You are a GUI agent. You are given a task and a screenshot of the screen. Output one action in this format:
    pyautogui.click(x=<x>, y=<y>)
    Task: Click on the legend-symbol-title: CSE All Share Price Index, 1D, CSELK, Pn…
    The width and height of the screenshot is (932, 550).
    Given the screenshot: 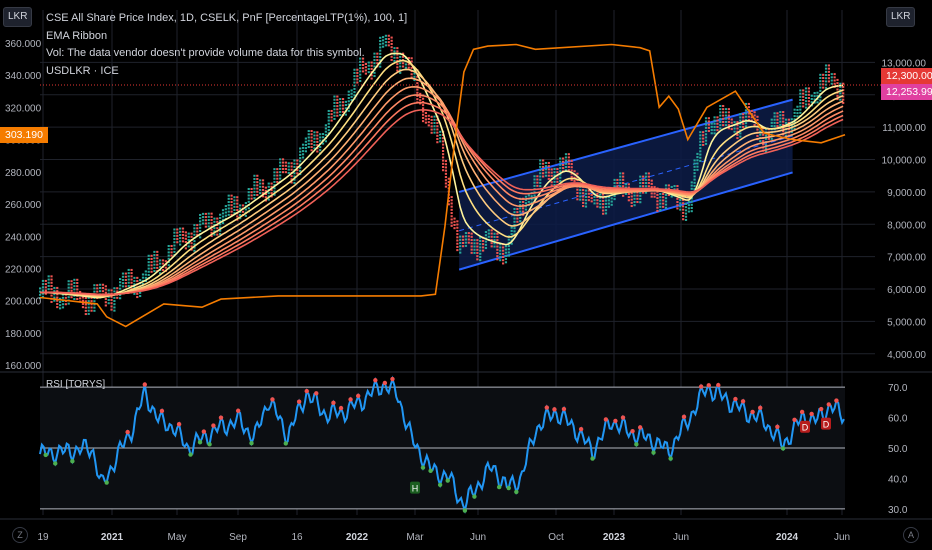 What is the action you would take?
    pyautogui.click(x=227, y=18)
    